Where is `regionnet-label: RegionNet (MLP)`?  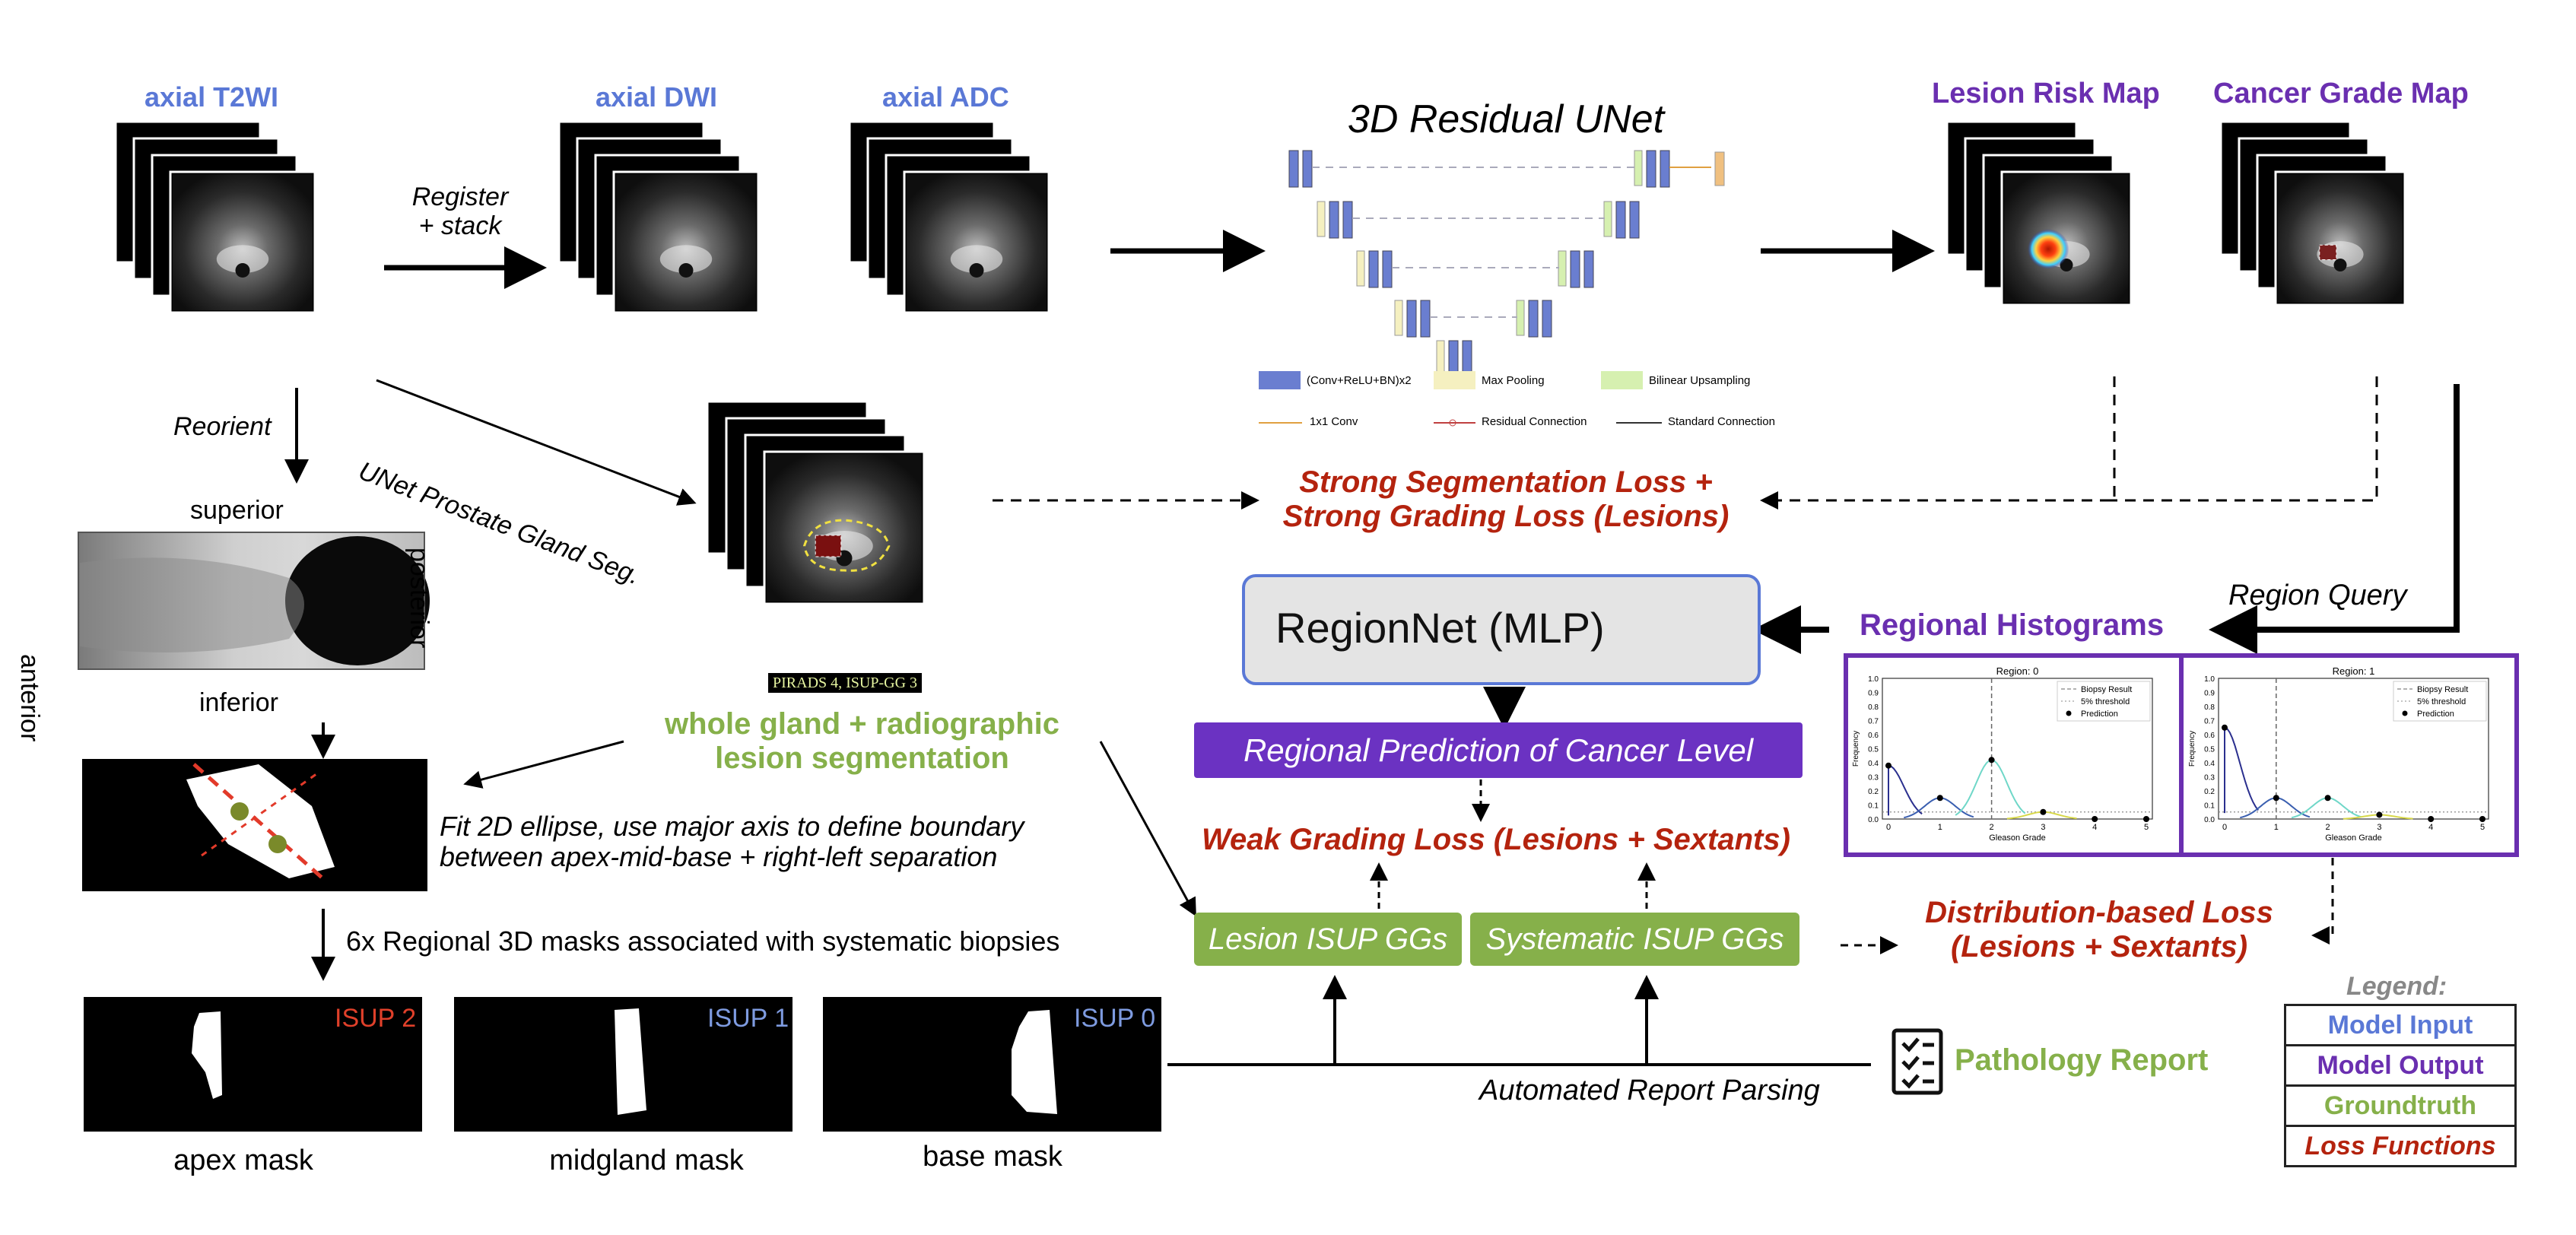 regionnet-label: RegionNet (MLP) is located at coordinates (1440, 628).